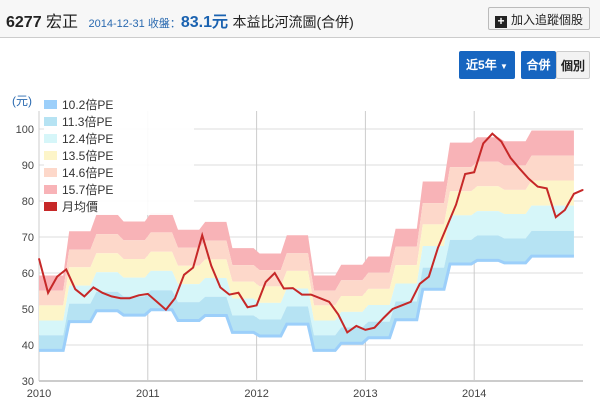 This screenshot has width=600, height=402. What do you see at coordinates (546, 20) in the screenshot?
I see `add-tracking-label: 加入追蹤個股` at bounding box center [546, 20].